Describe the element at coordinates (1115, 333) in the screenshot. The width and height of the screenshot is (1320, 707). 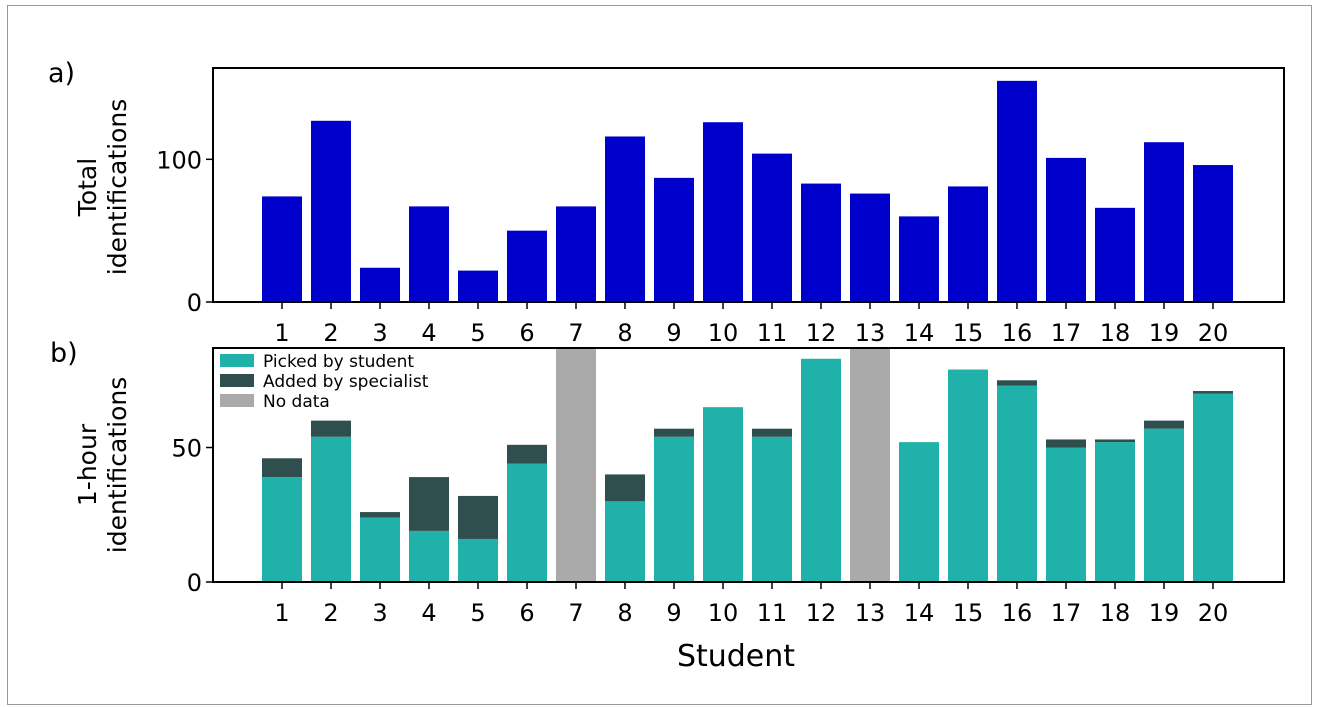
I see `panel-a-xtick-label-18: 18` at that location.